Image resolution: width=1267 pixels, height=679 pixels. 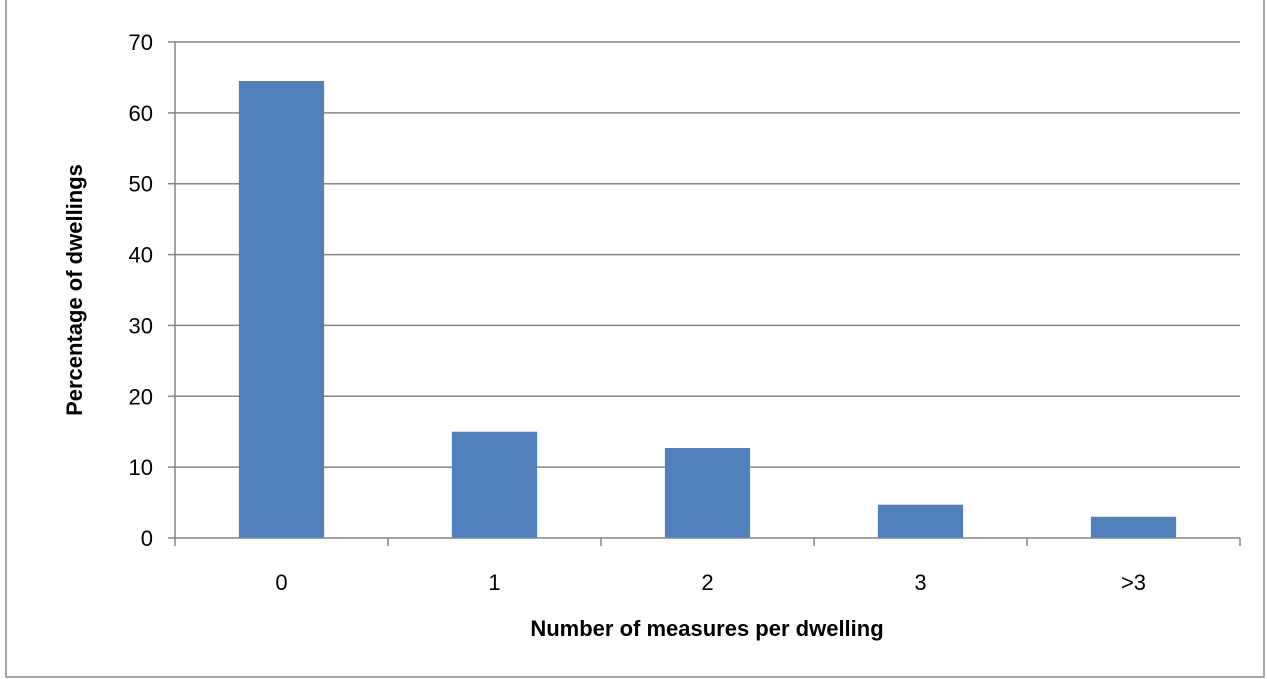 What do you see at coordinates (141, 467) in the screenshot?
I see `y-tick-label: 10` at bounding box center [141, 467].